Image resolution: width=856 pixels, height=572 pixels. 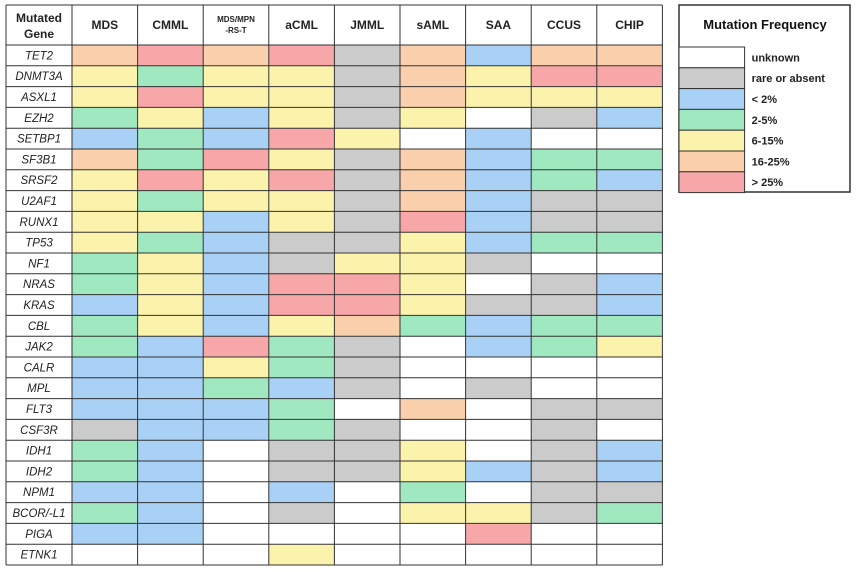 I want to click on cell-jak2-ccus, so click(x=564, y=346).